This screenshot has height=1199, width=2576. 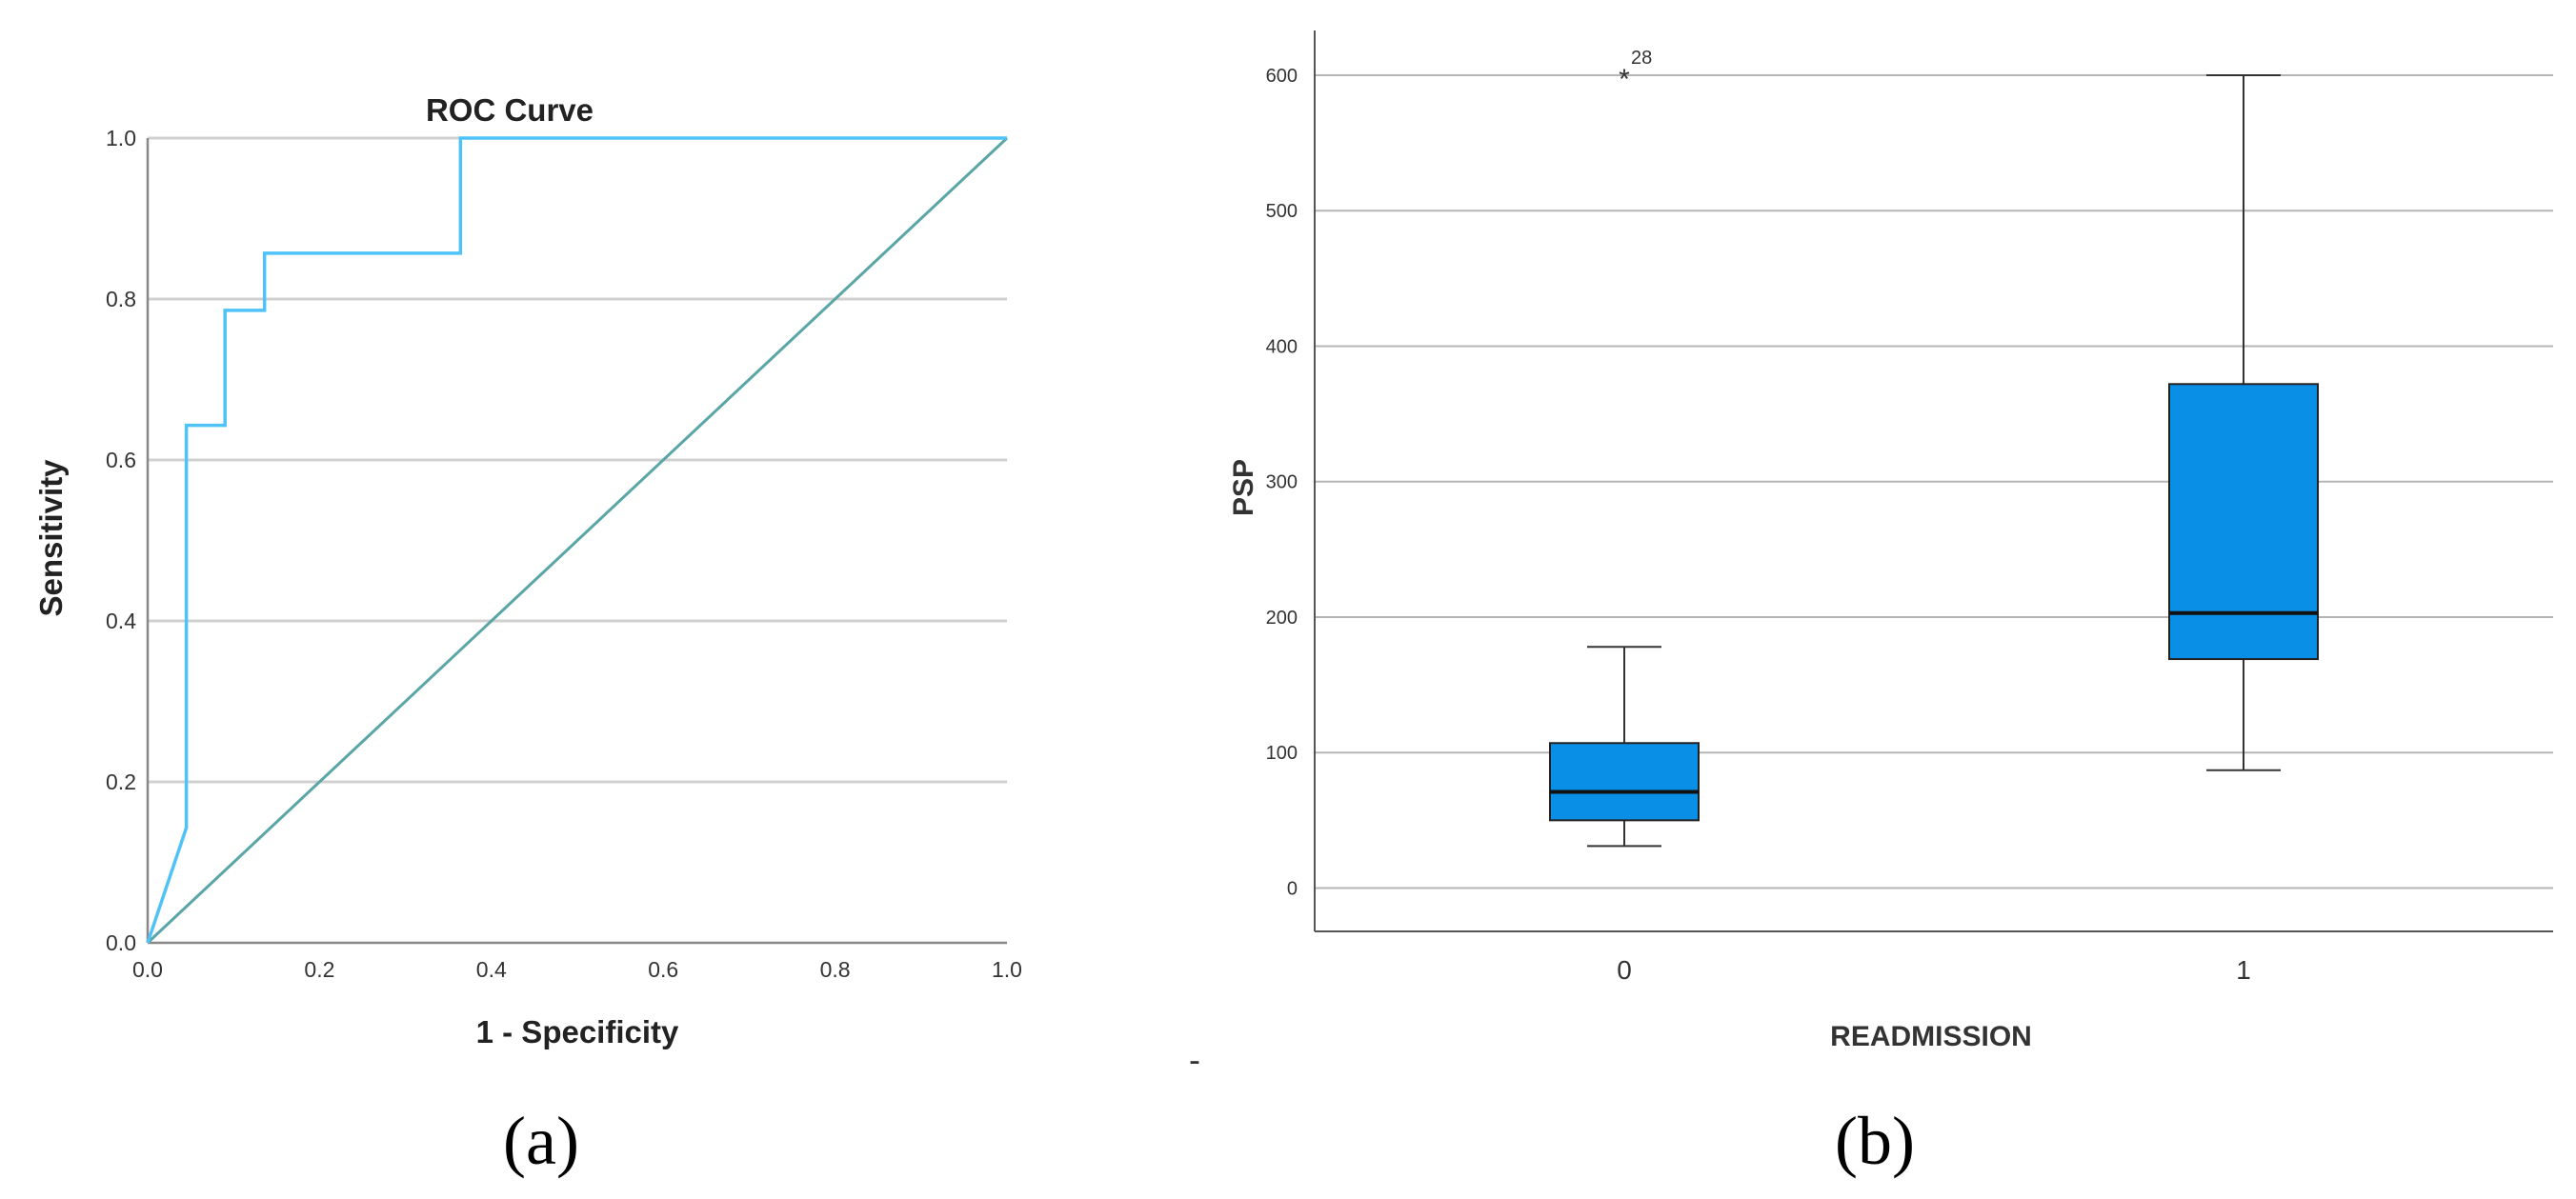 I want to click on boxplot-y-tick-label: 500, so click(x=1282, y=212).